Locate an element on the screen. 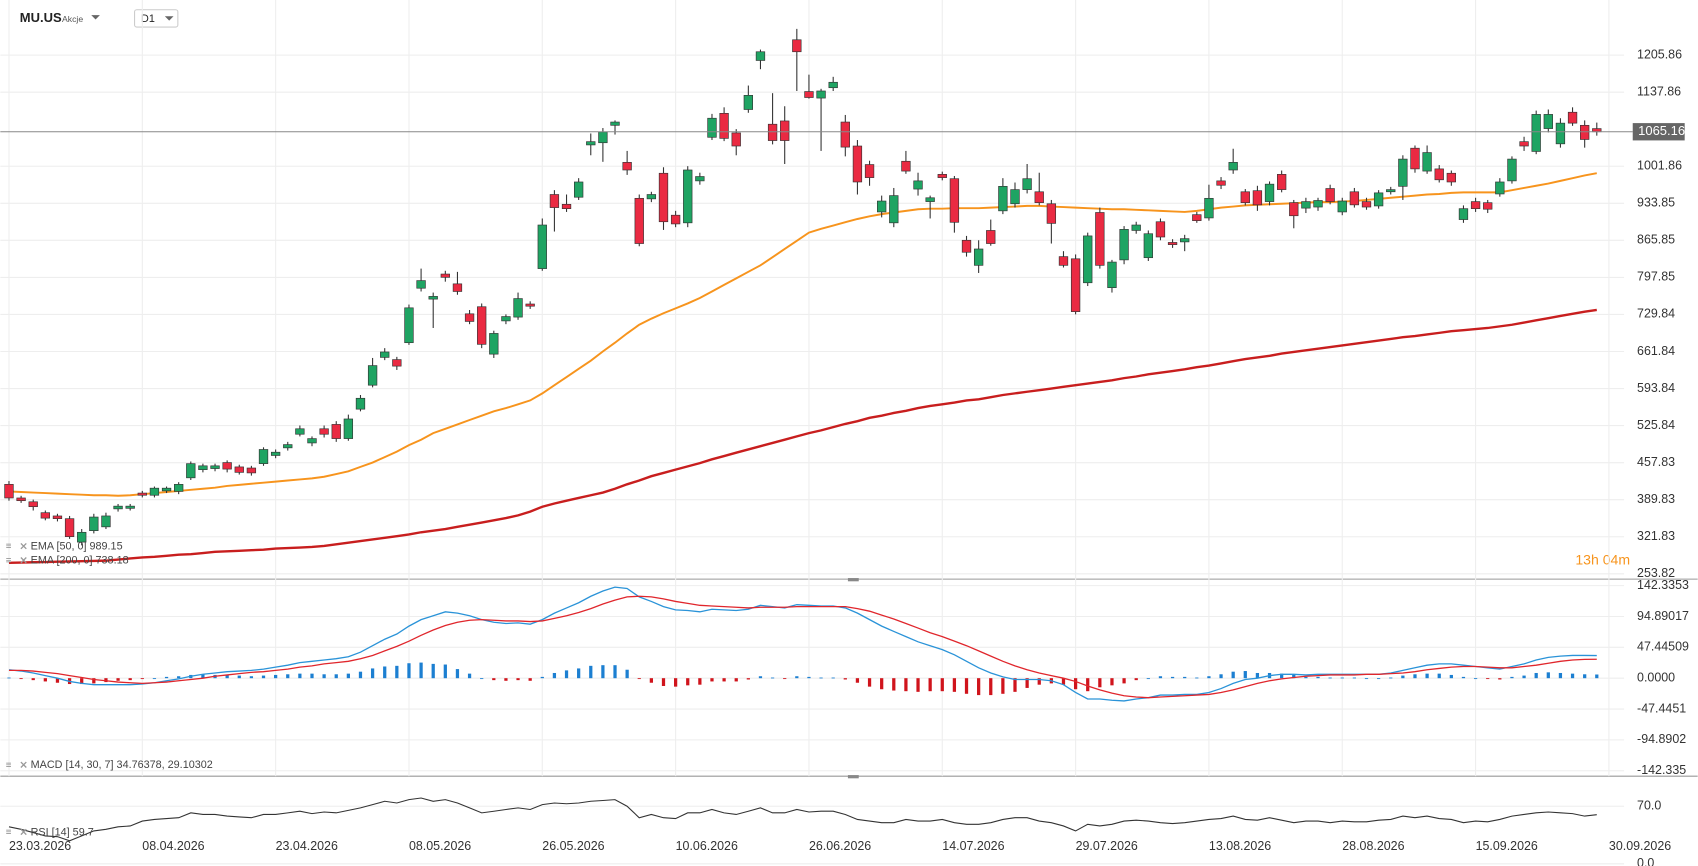 The width and height of the screenshot is (1698, 866). x-tick-label: 15.09.2026 is located at coordinates (1507, 846).